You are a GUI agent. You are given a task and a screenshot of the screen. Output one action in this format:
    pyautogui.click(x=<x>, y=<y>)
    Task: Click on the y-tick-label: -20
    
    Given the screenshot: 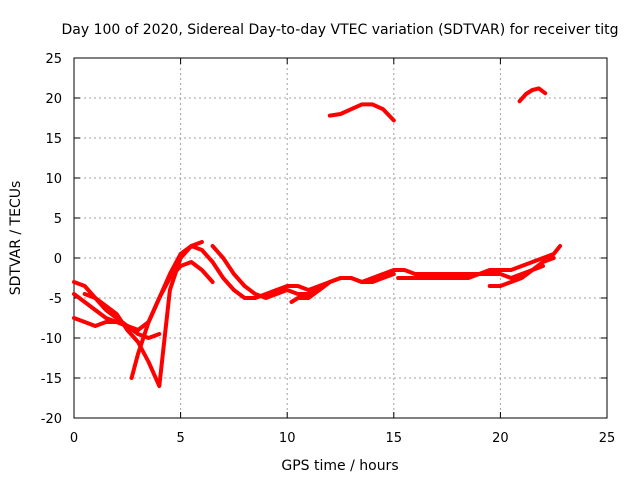 What is the action you would take?
    pyautogui.click(x=51, y=419)
    